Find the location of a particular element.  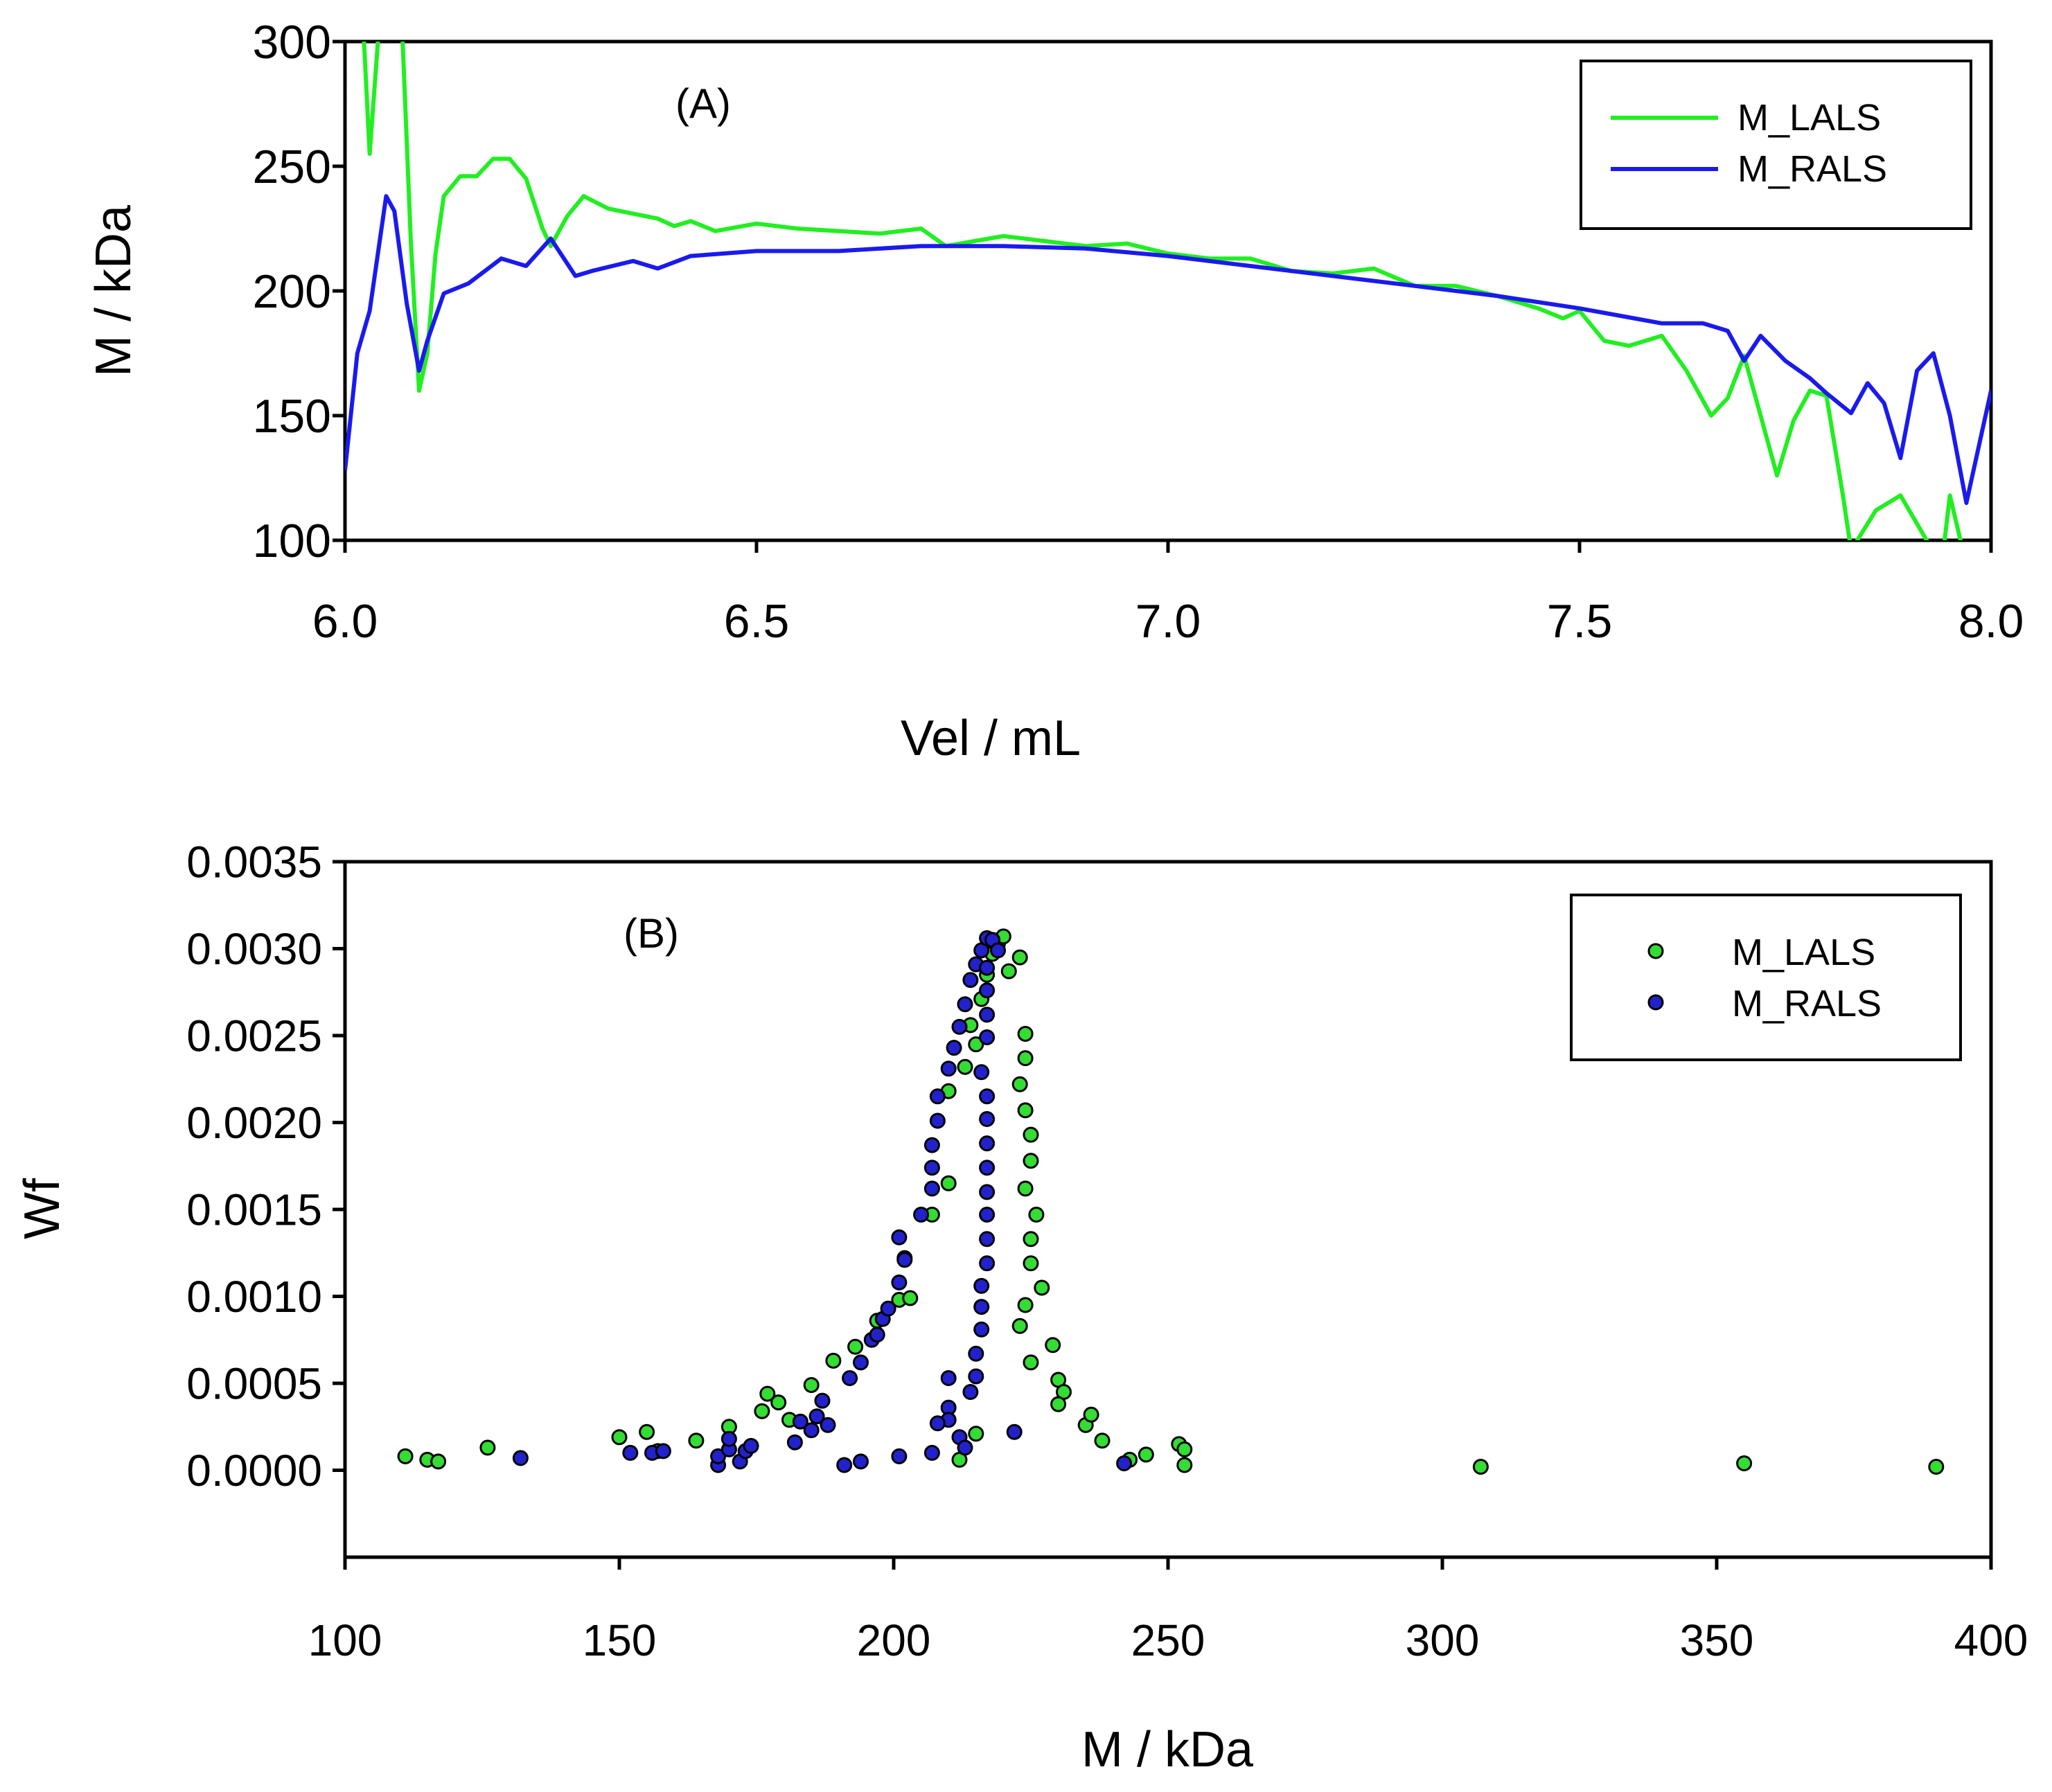

panel-b-y-tick-label: 0.0020 is located at coordinates (254, 1123).